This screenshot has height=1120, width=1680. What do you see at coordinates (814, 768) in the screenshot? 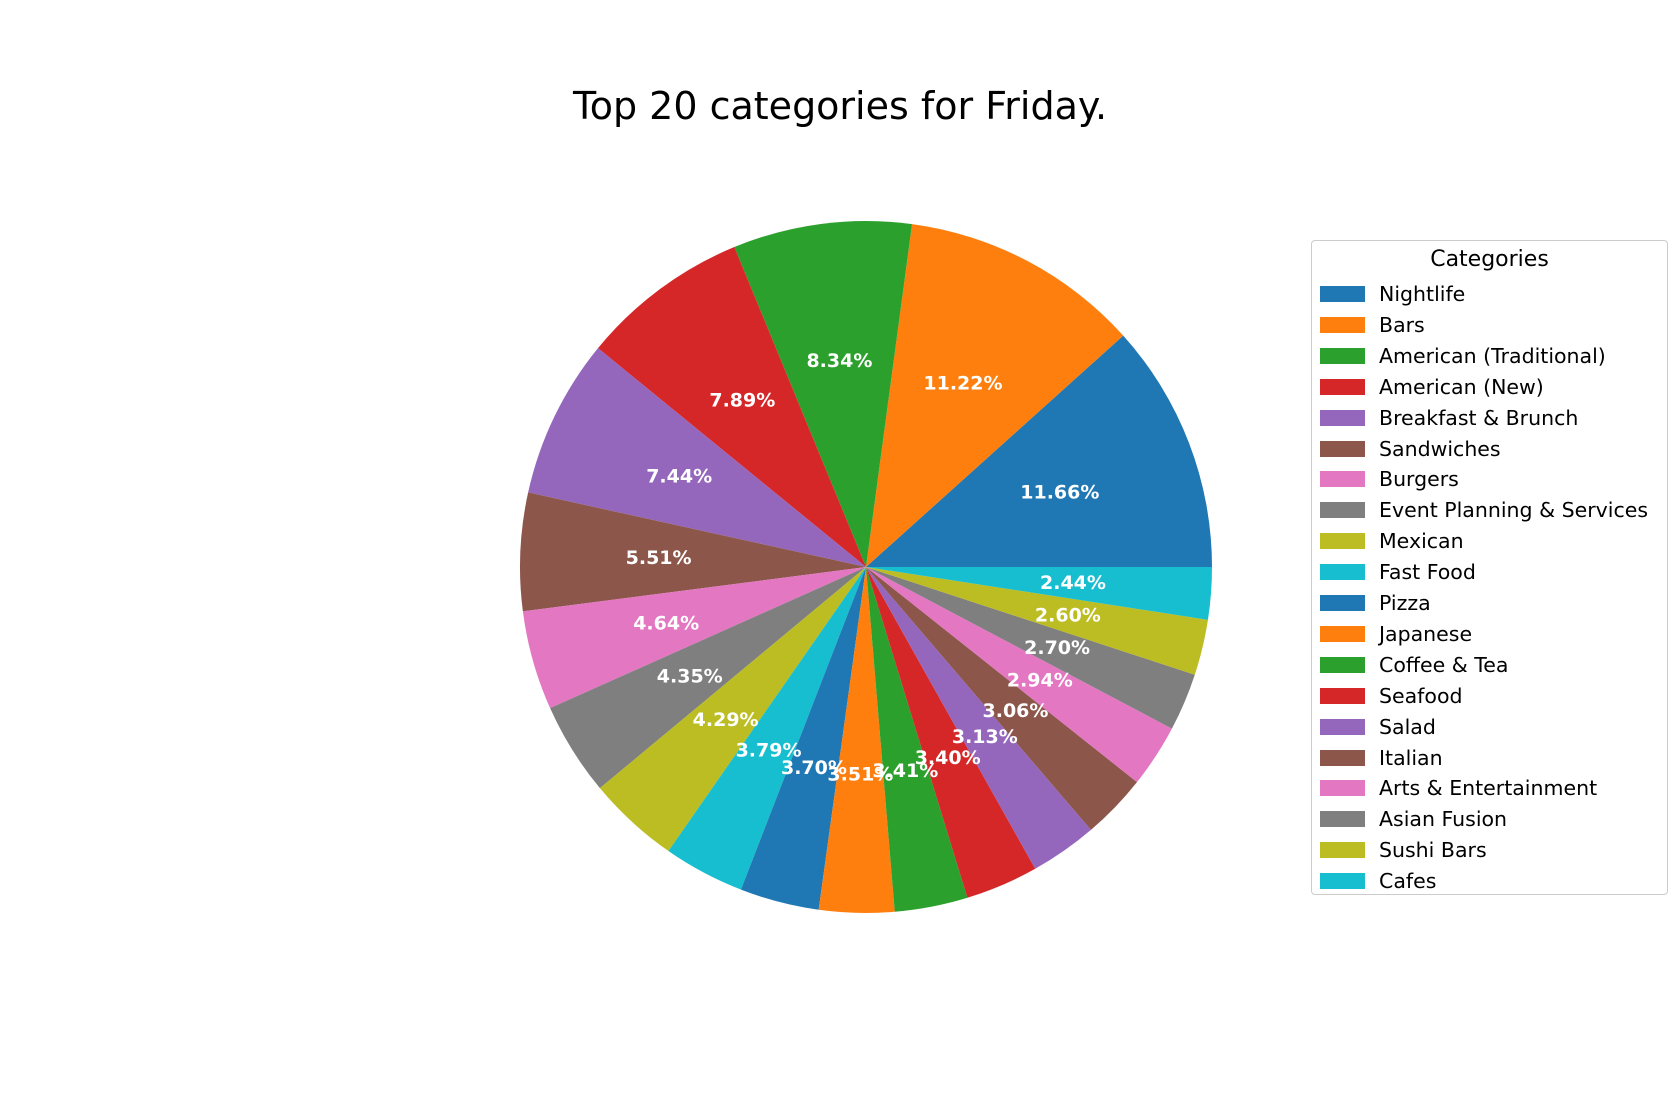
I see `slice-percent-label: 3.70%` at bounding box center [814, 768].